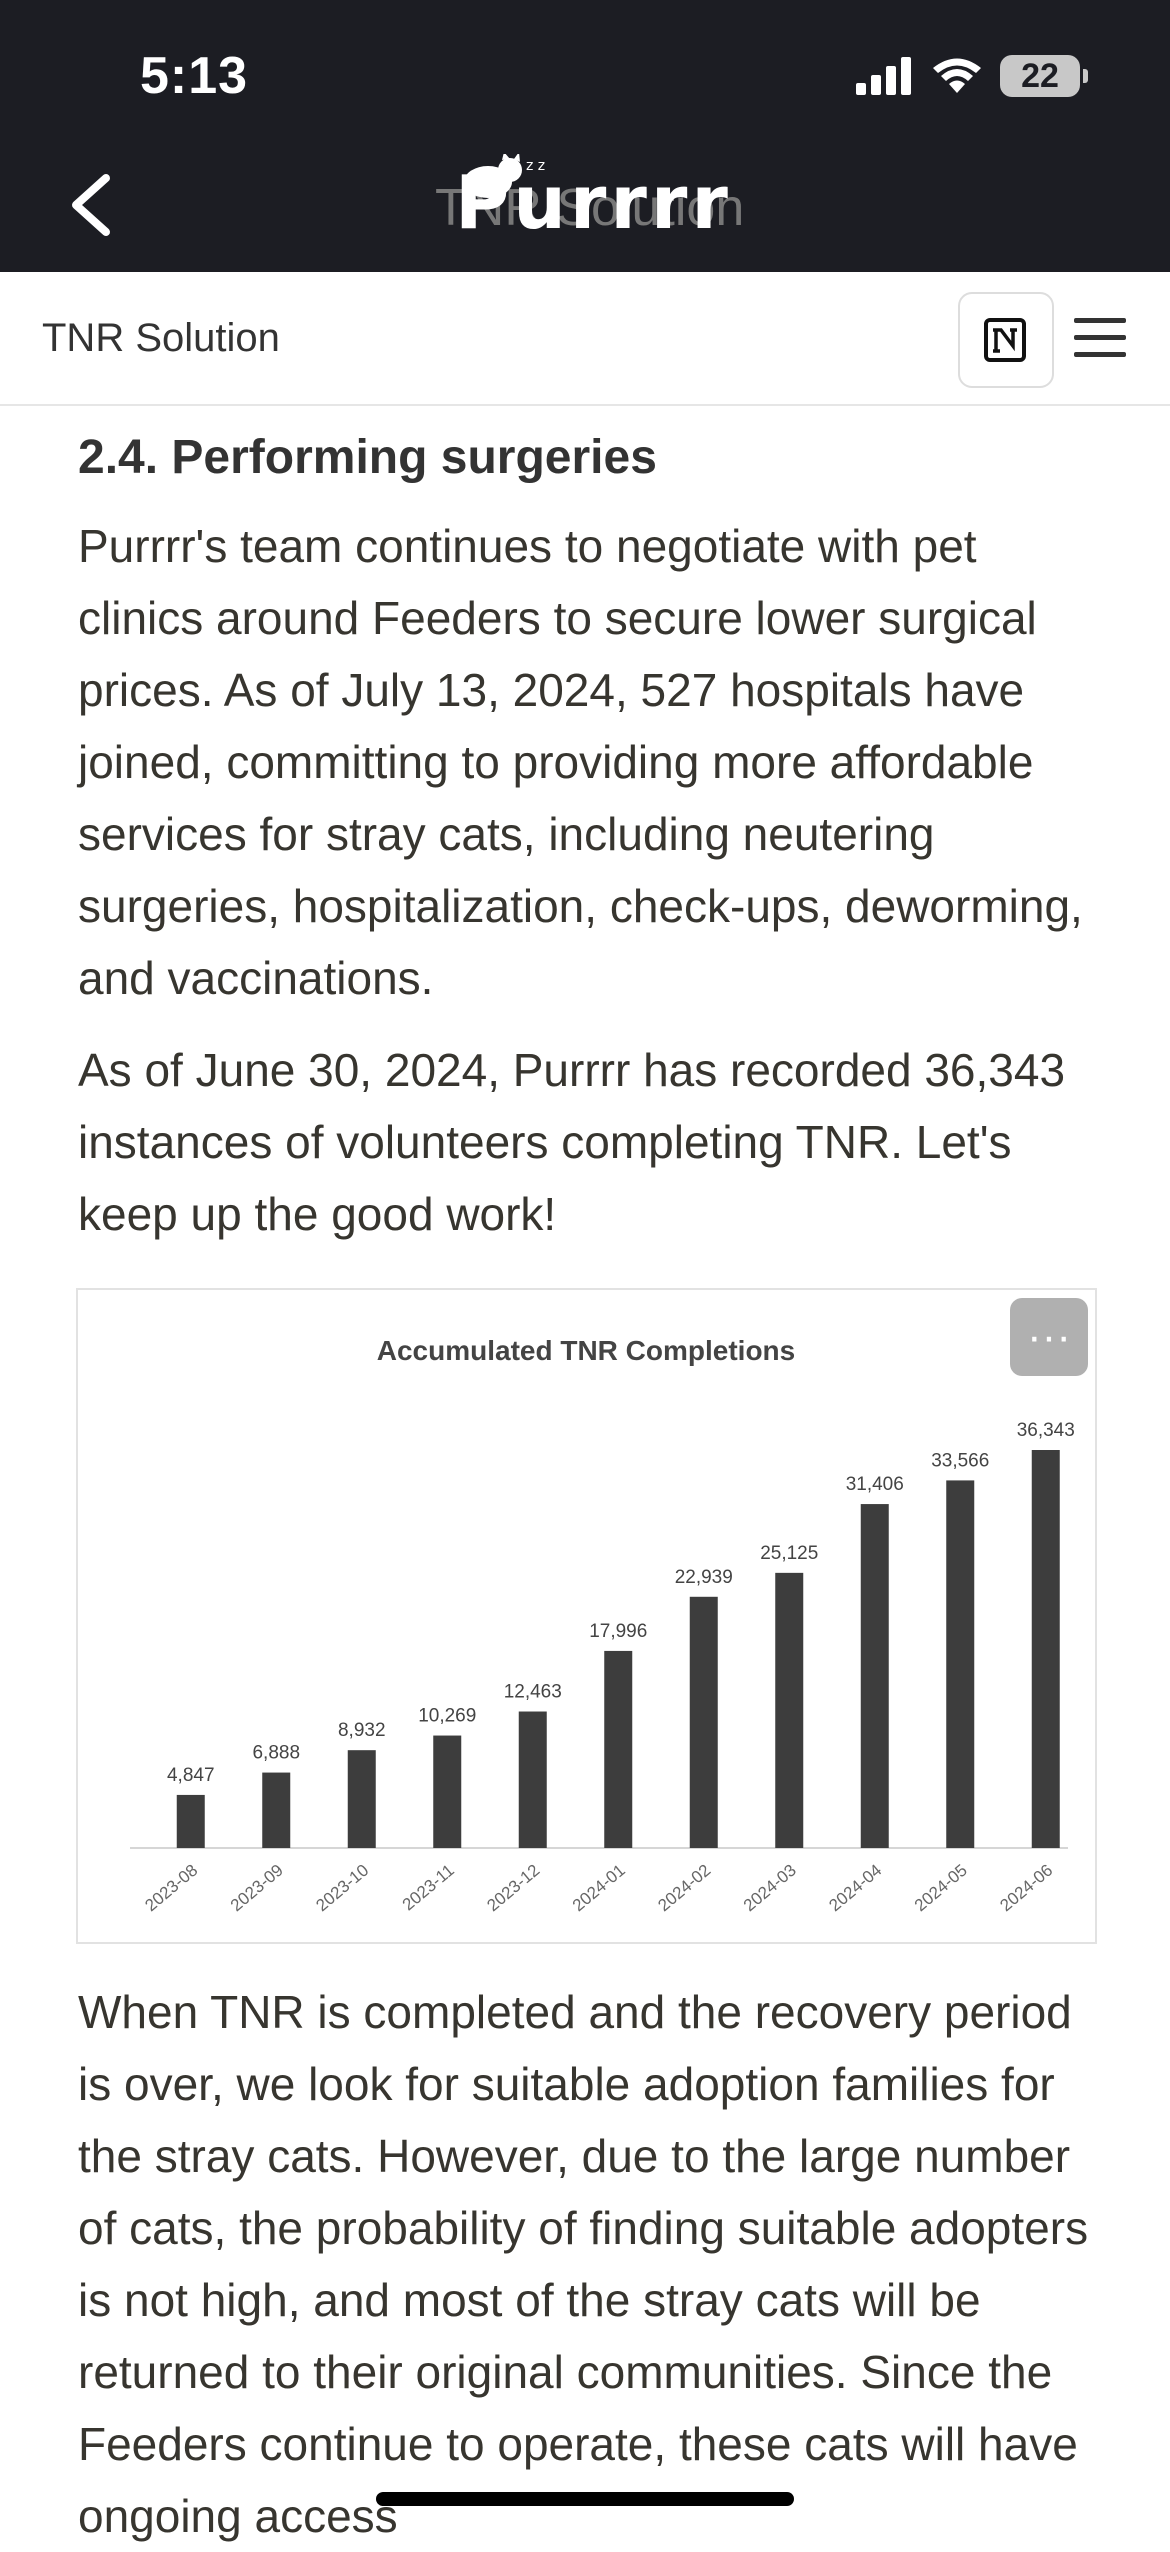 The image size is (1170, 2552). What do you see at coordinates (194, 76) in the screenshot?
I see `status-time: 5:13` at bounding box center [194, 76].